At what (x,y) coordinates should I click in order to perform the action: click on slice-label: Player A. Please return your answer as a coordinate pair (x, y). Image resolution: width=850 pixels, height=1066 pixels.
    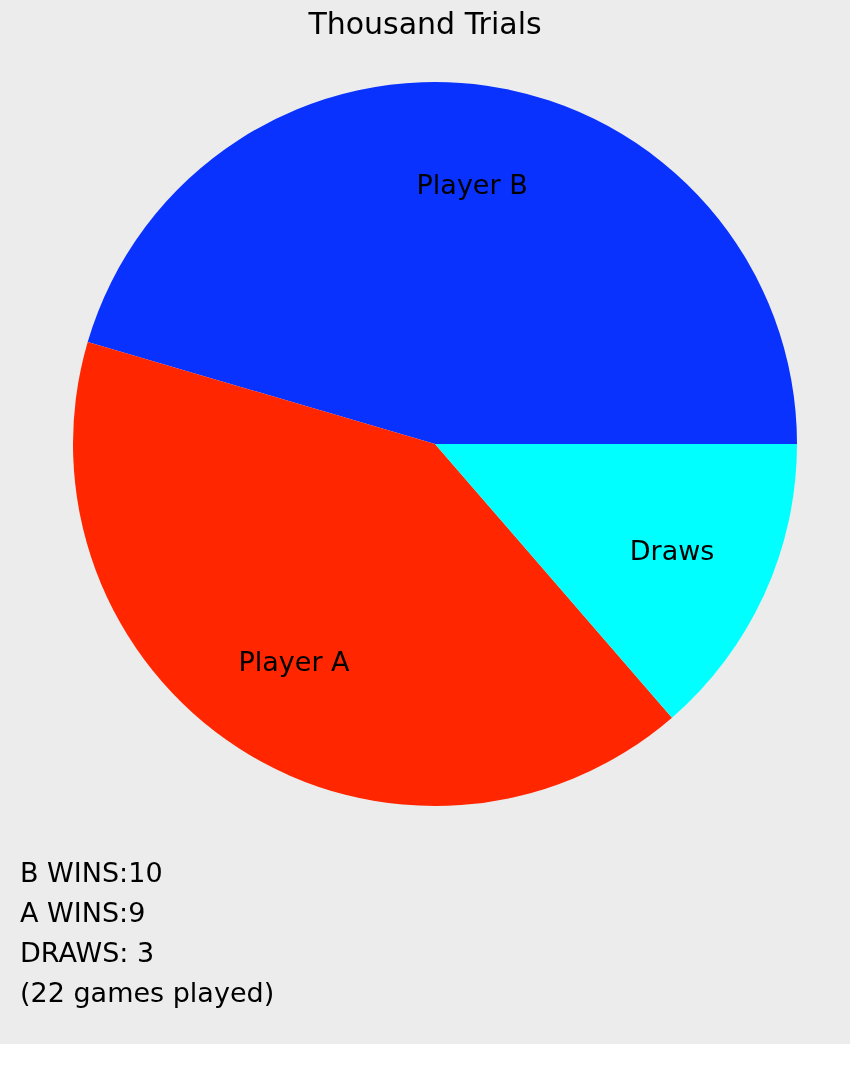
    Looking at the image, I should click on (294, 662).